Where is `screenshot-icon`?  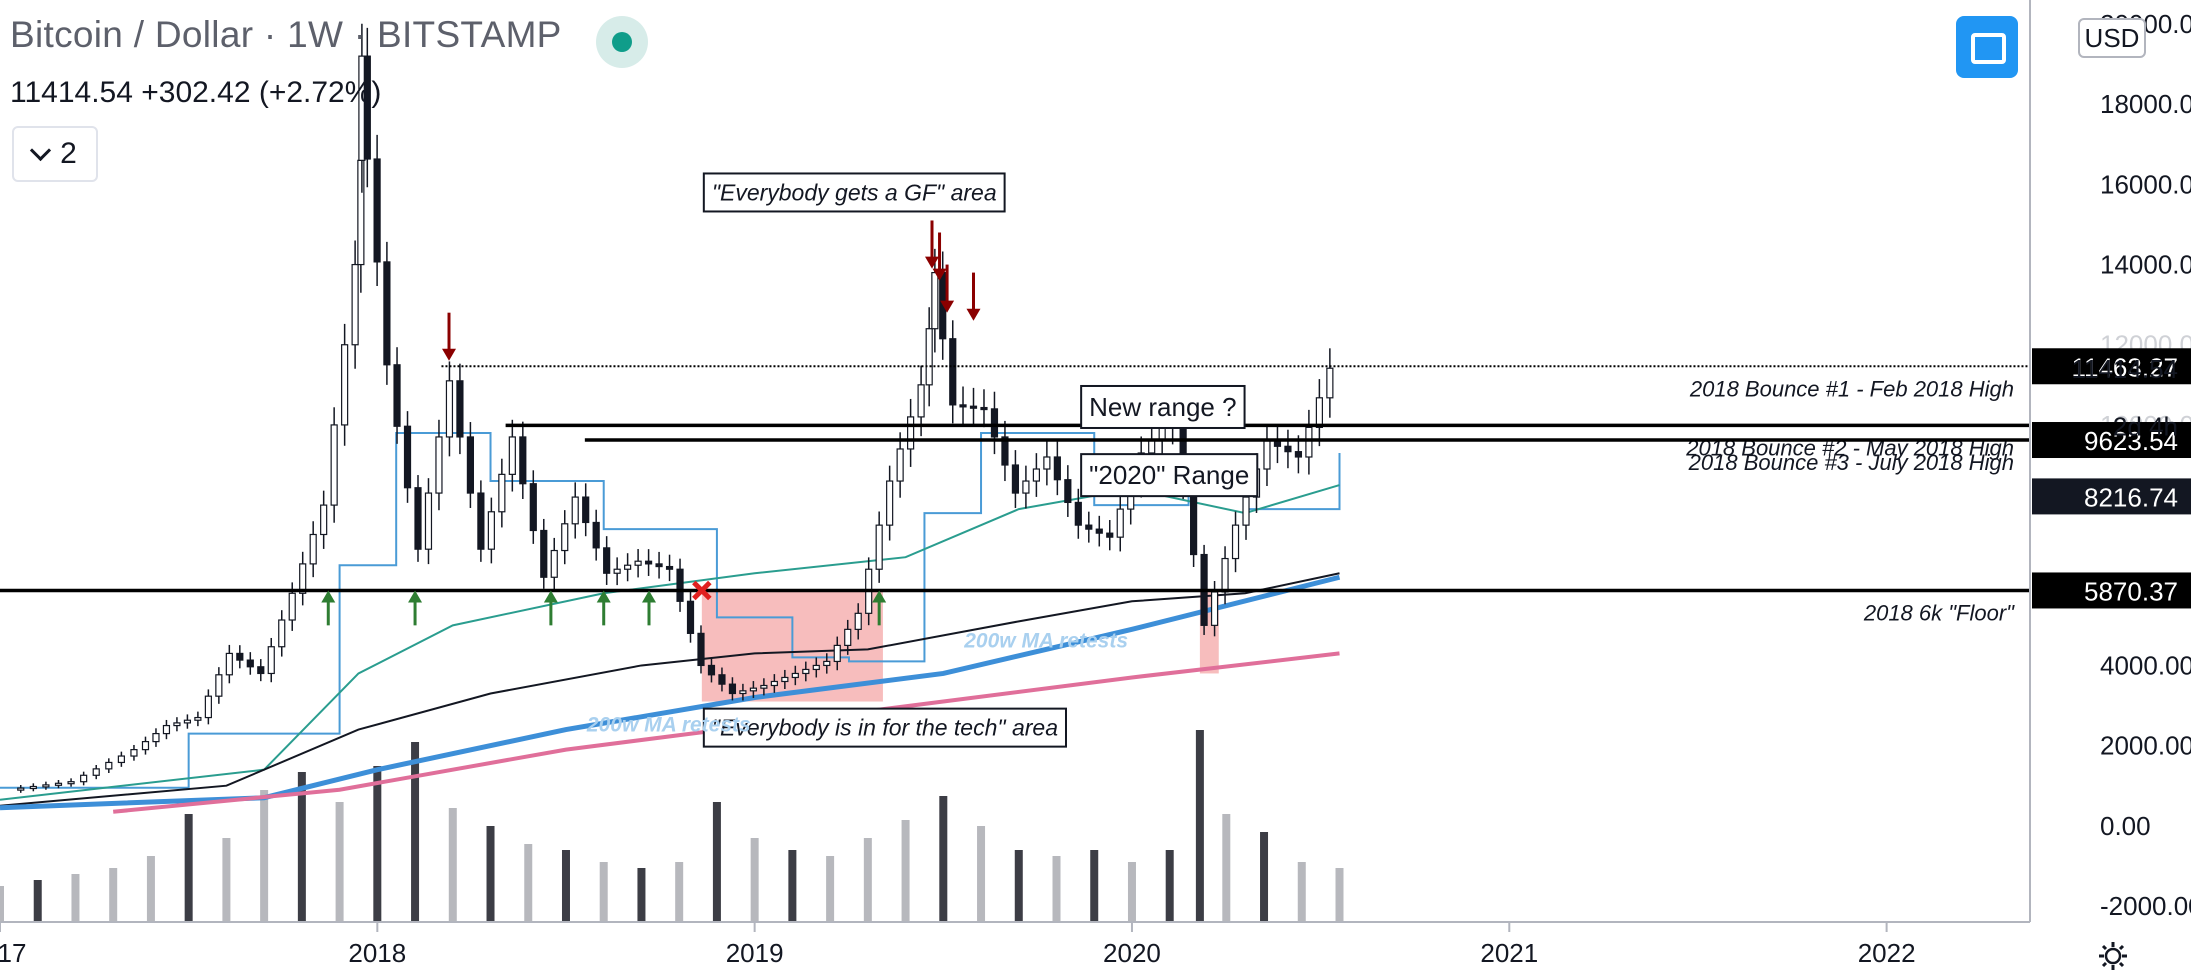 screenshot-icon is located at coordinates (1987, 47).